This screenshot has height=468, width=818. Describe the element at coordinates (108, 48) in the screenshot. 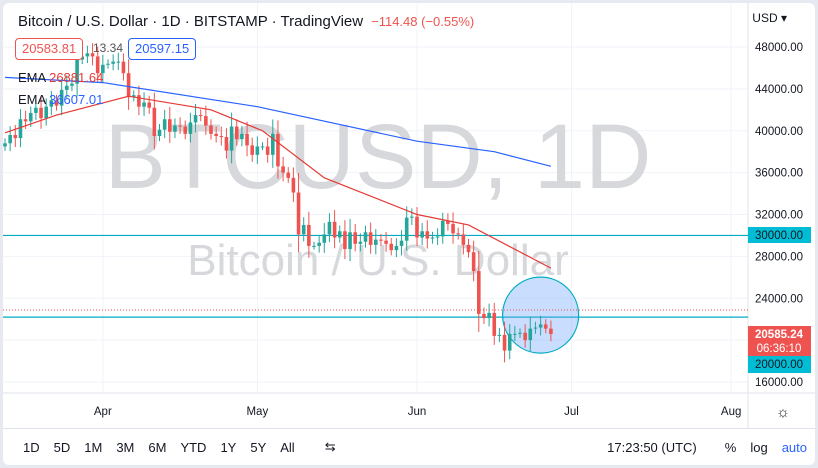

I see `spread: 13.34` at that location.